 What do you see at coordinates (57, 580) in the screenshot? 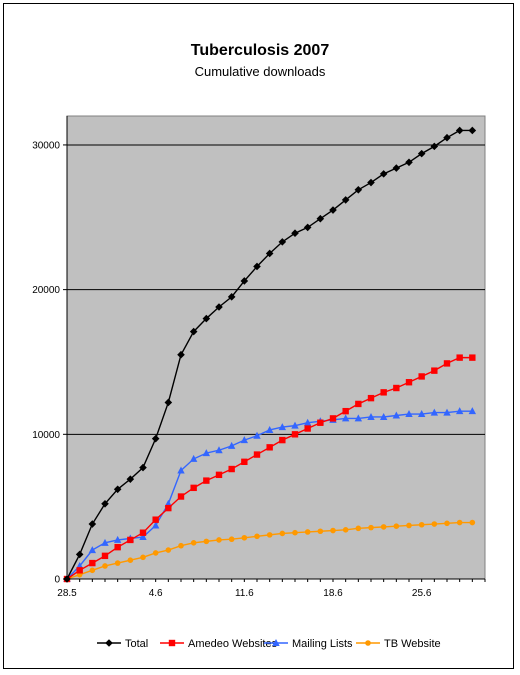
I see `y-tick-label-0: 0` at bounding box center [57, 580].